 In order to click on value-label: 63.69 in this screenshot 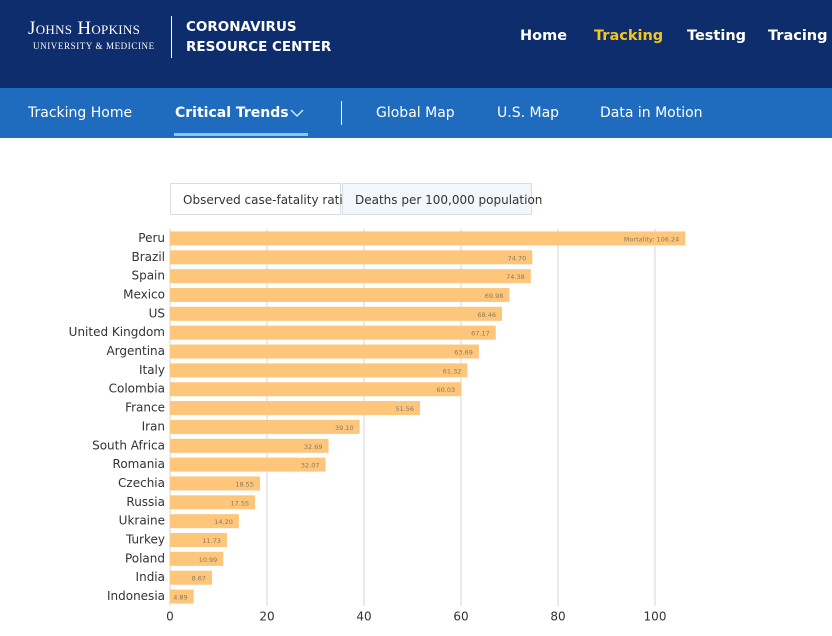, I will do `click(463, 353)`.